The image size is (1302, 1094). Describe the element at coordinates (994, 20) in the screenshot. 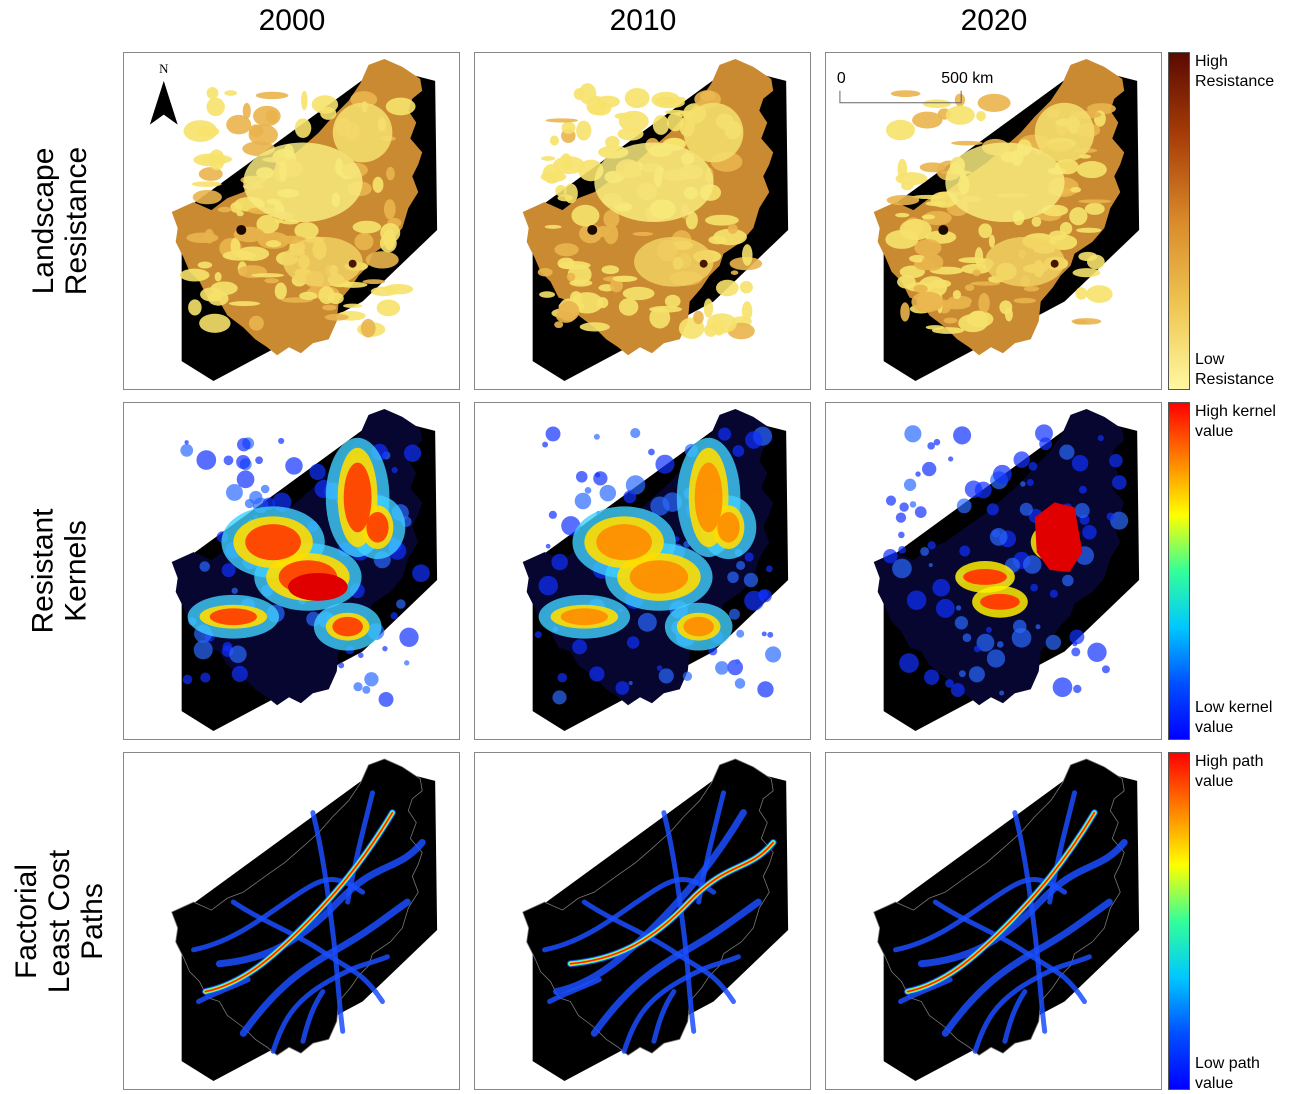

I see `column-header-2020: 2020` at that location.